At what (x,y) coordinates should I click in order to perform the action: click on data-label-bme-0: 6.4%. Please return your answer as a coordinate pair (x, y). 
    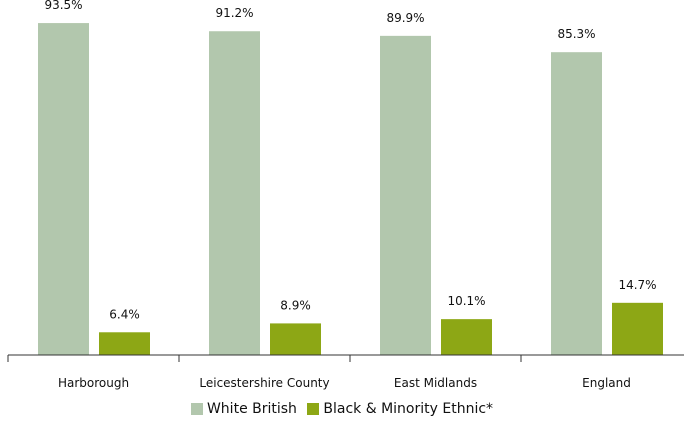
    Looking at the image, I should click on (124, 314).